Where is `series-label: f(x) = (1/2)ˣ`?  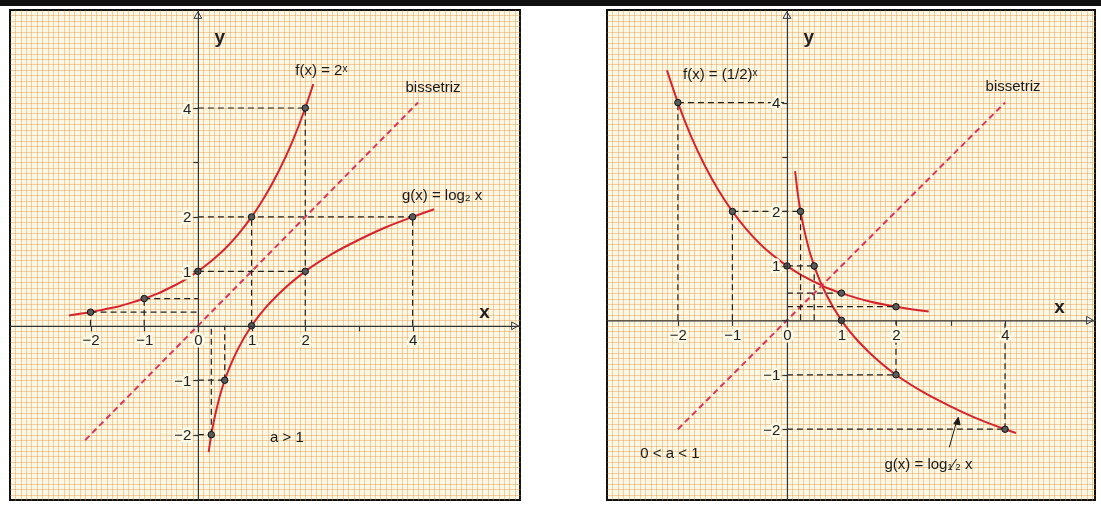 series-label: f(x) = (1/2)ˣ is located at coordinates (720, 74).